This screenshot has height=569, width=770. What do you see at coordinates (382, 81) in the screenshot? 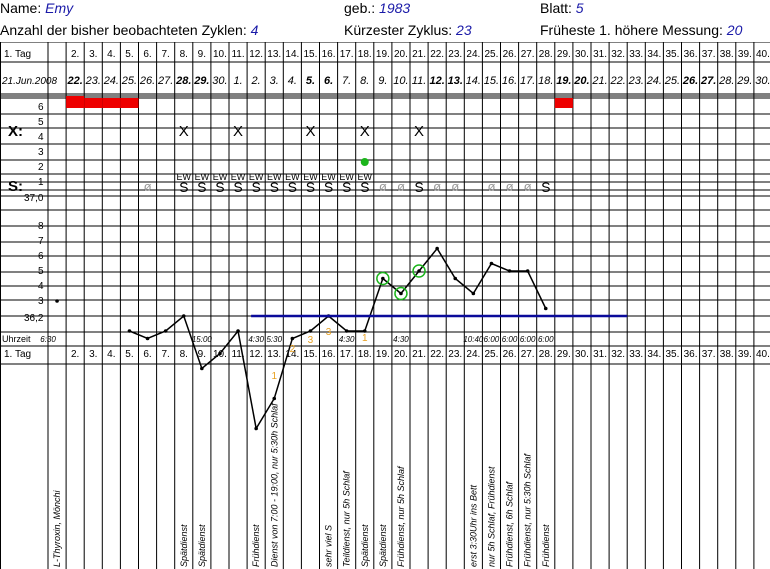
I see `date-label: 9.` at bounding box center [382, 81].